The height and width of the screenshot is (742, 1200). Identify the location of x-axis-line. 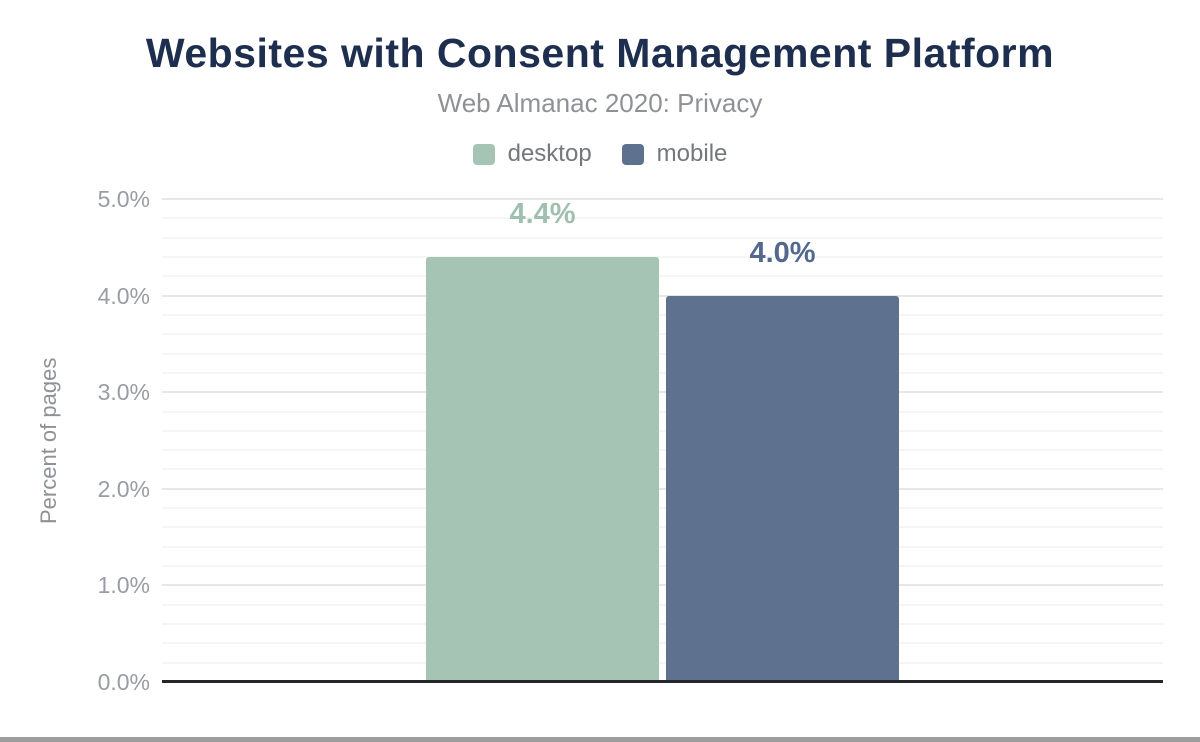
(662, 681).